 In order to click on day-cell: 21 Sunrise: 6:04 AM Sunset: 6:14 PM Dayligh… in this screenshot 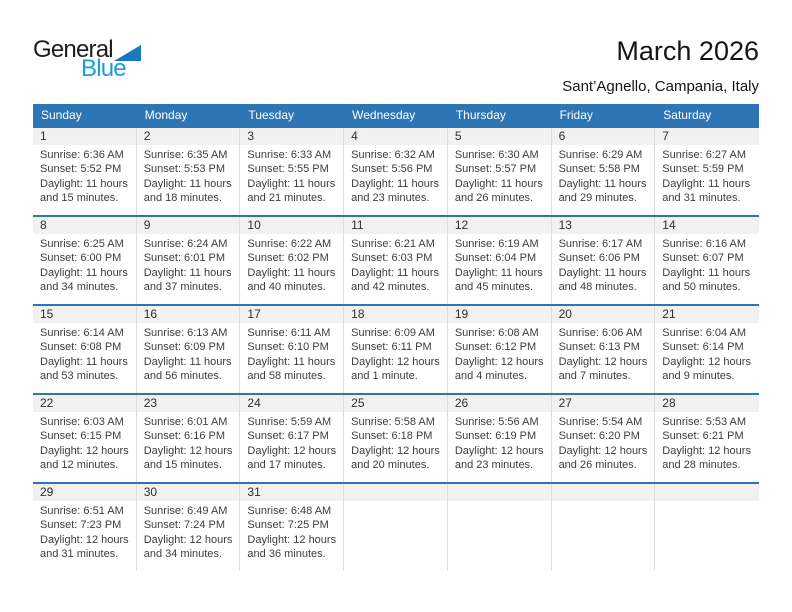, I will do `click(707, 349)`.